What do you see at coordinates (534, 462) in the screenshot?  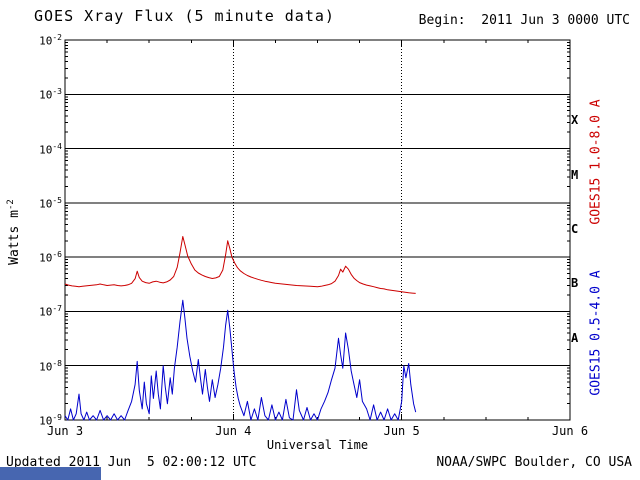 I see `source-credit: NOAA/SWPC Boulder, CO USA` at bounding box center [534, 462].